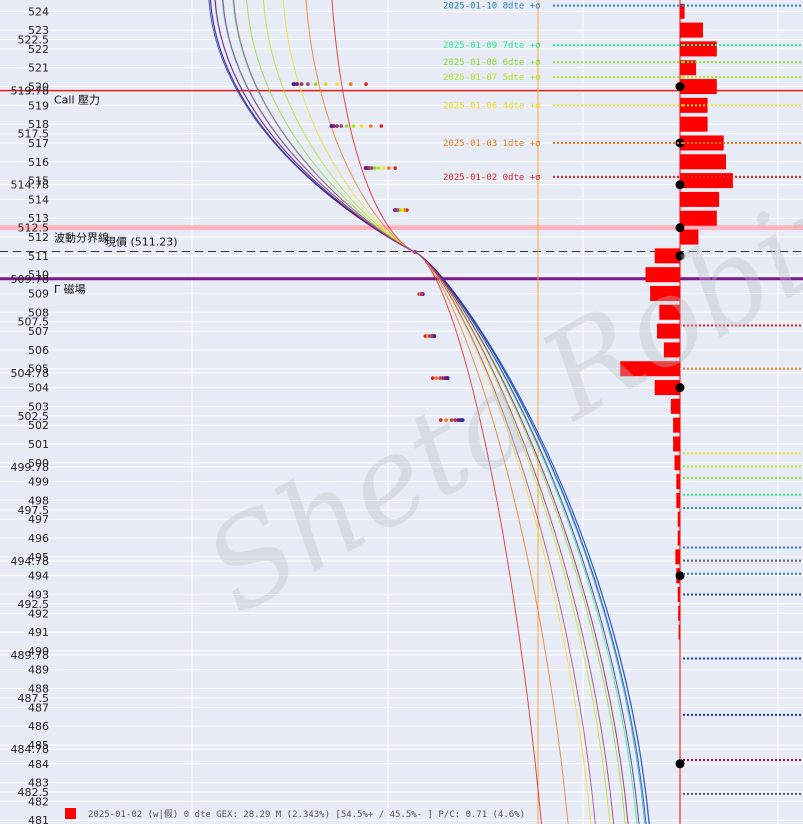 This screenshot has height=824, width=803. What do you see at coordinates (492, 78) in the screenshot?
I see `expiry-label-3: 2025-01-07 5dte +σ` at bounding box center [492, 78].